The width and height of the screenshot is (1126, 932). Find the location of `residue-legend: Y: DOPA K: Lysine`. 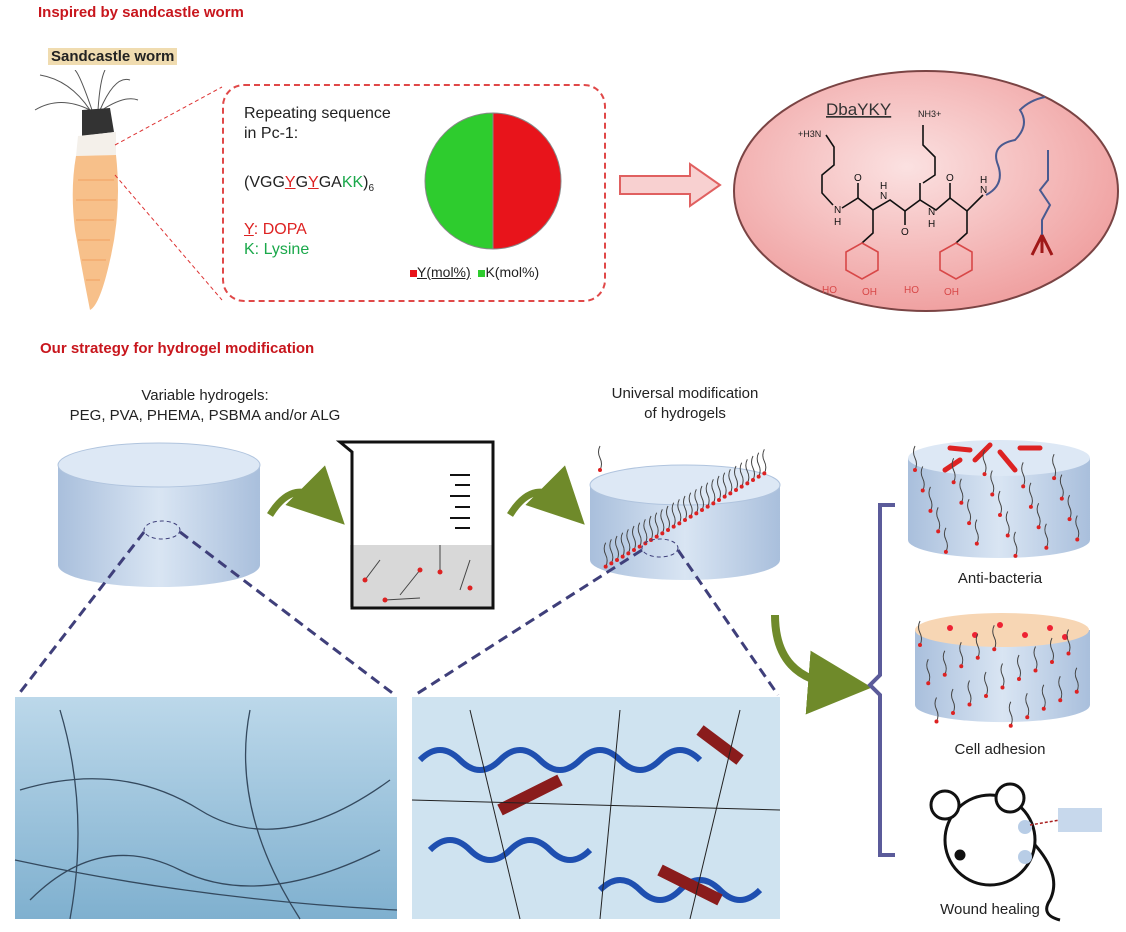

residue-legend: Y: DOPA K: Lysine is located at coordinates (276, 240).